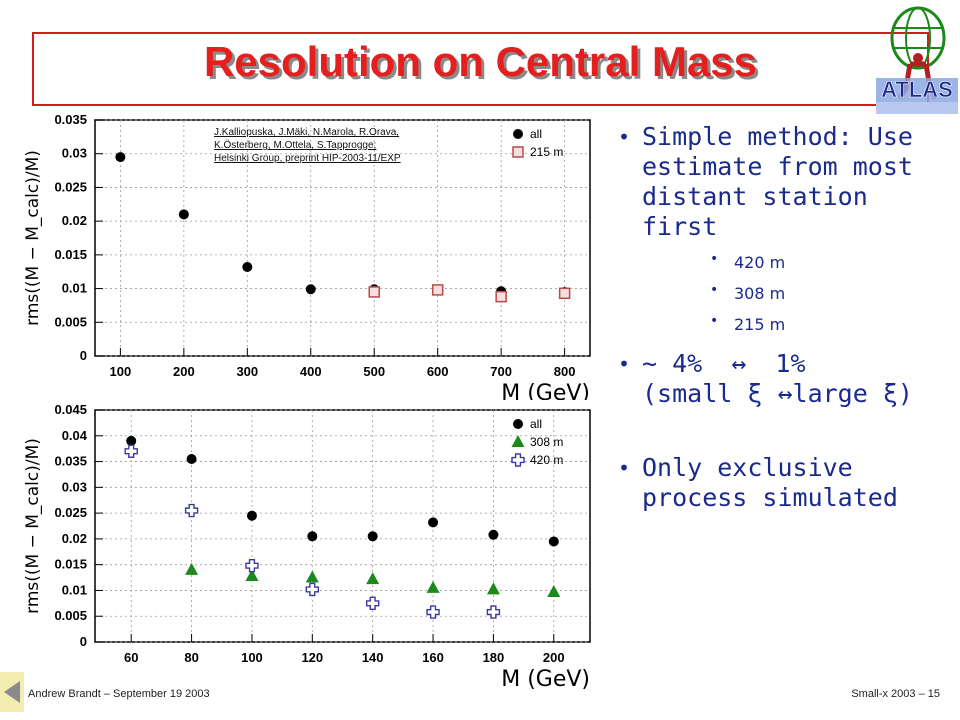 This screenshot has width=960, height=720. I want to click on x-tick-label: 180, so click(494, 657).